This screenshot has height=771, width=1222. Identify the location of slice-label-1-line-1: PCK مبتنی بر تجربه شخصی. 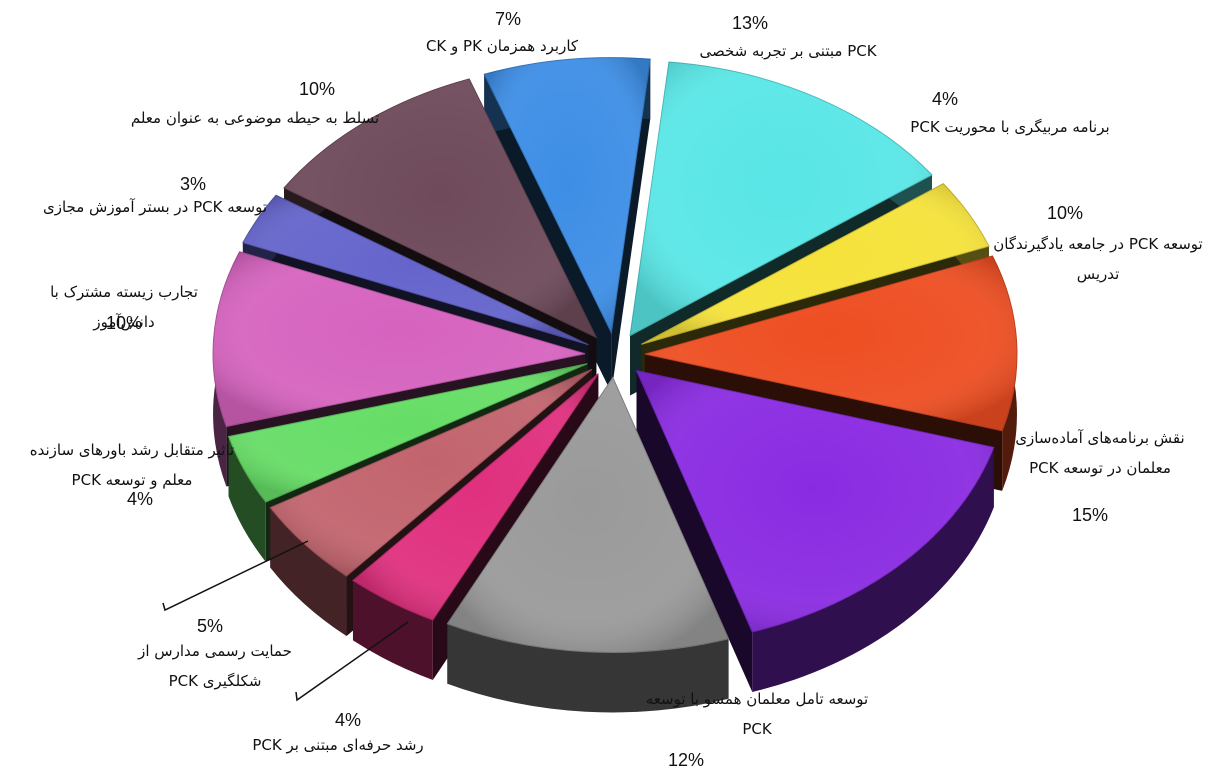
(788, 51).